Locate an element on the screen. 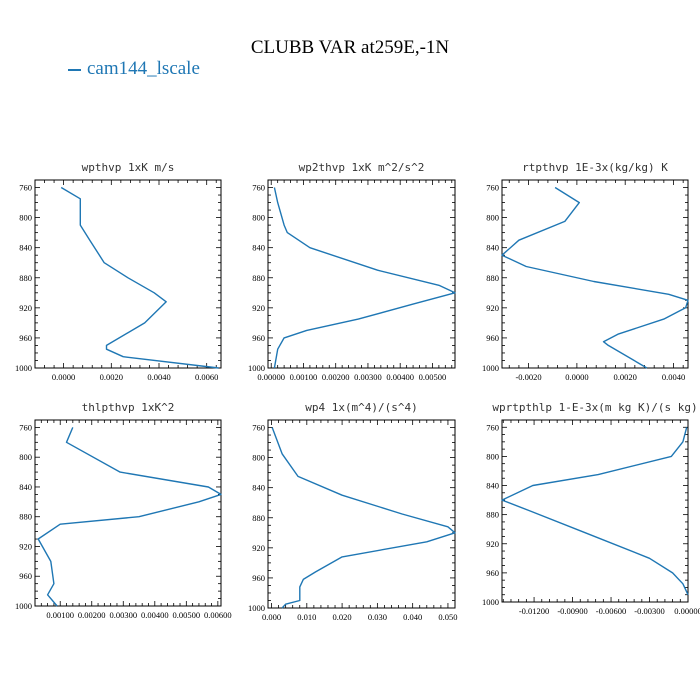 This screenshot has height=700, width=700. page-title: CLUBB VAR at259E,-1N is located at coordinates (350, 47).